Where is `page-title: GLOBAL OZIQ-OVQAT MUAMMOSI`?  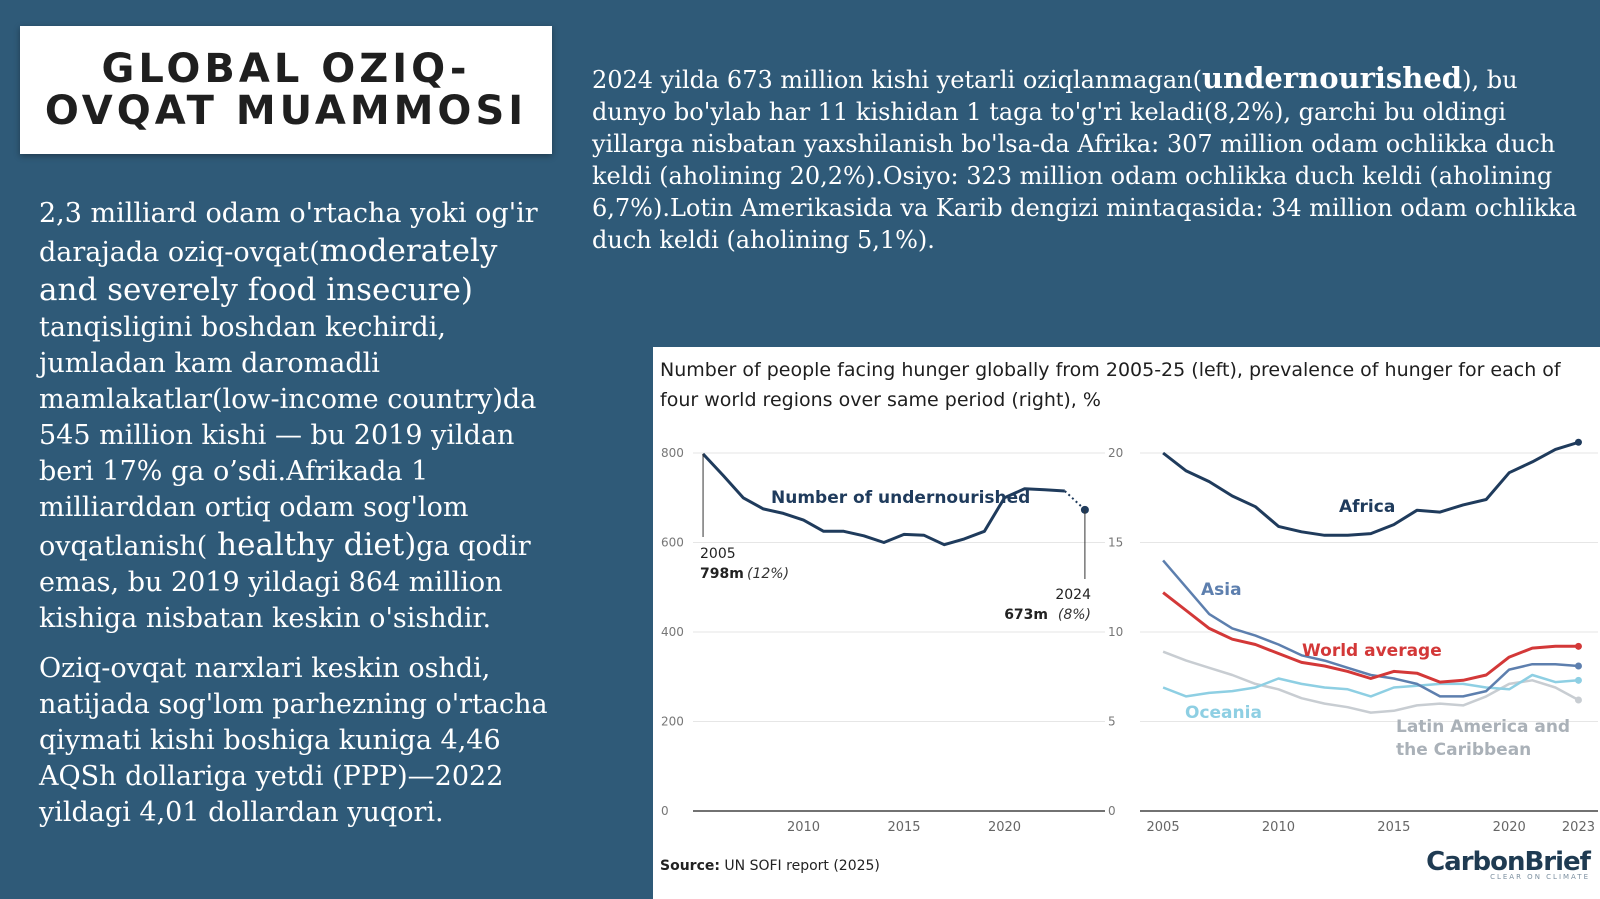
page-title: GLOBAL OZIQ-OVQAT MUAMMOSI is located at coordinates (286, 90).